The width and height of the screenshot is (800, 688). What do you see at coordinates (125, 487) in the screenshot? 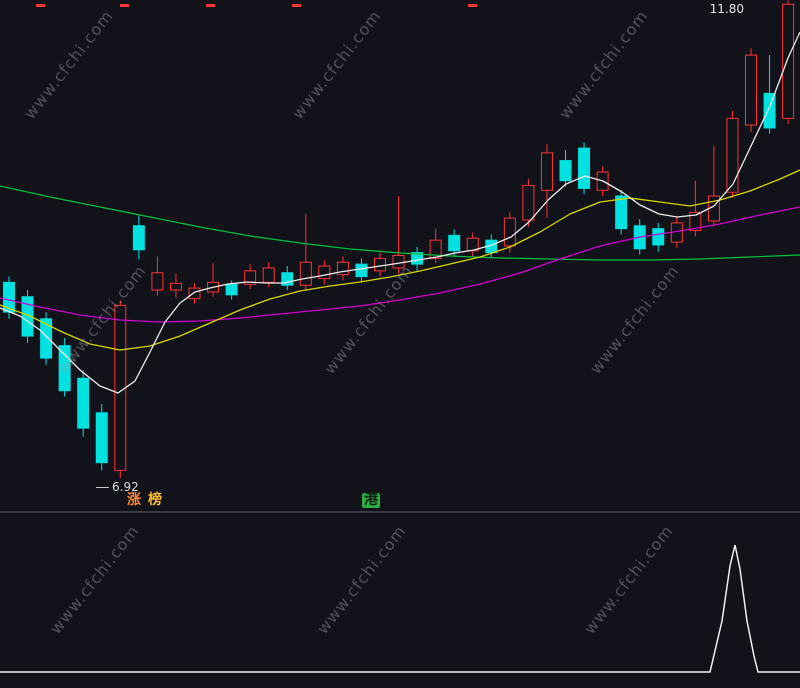
I see `low-price-text: 6.92` at bounding box center [125, 487].